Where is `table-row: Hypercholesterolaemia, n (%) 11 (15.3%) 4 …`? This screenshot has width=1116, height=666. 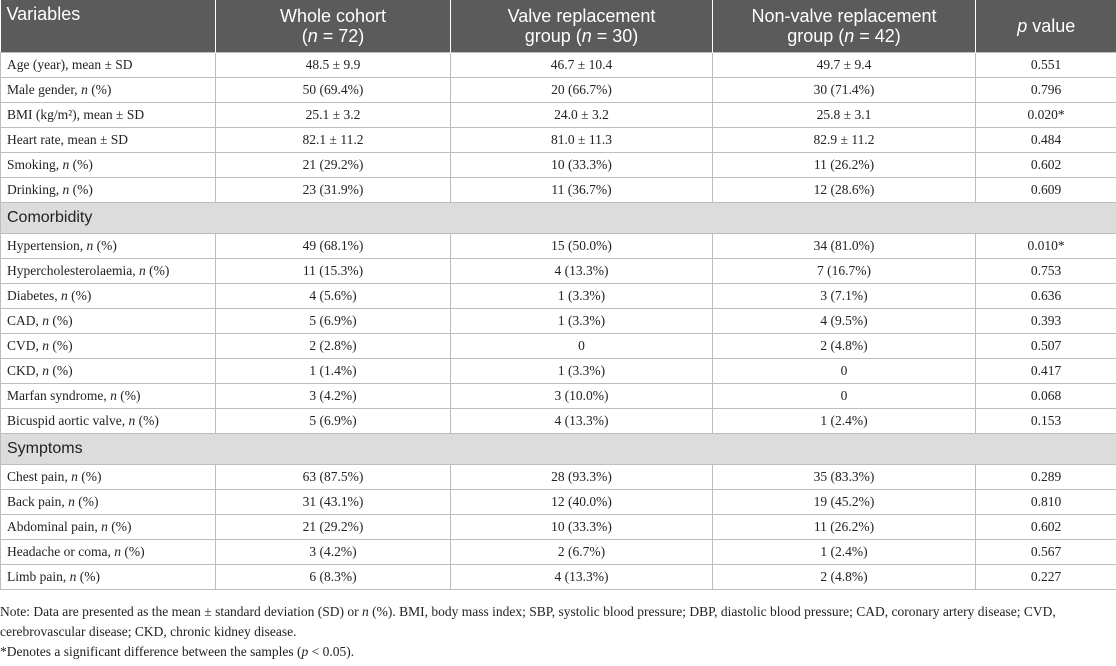
table-row: Hypercholesterolaemia, n (%) 11 (15.3%) 4 … is located at coordinates (558, 271).